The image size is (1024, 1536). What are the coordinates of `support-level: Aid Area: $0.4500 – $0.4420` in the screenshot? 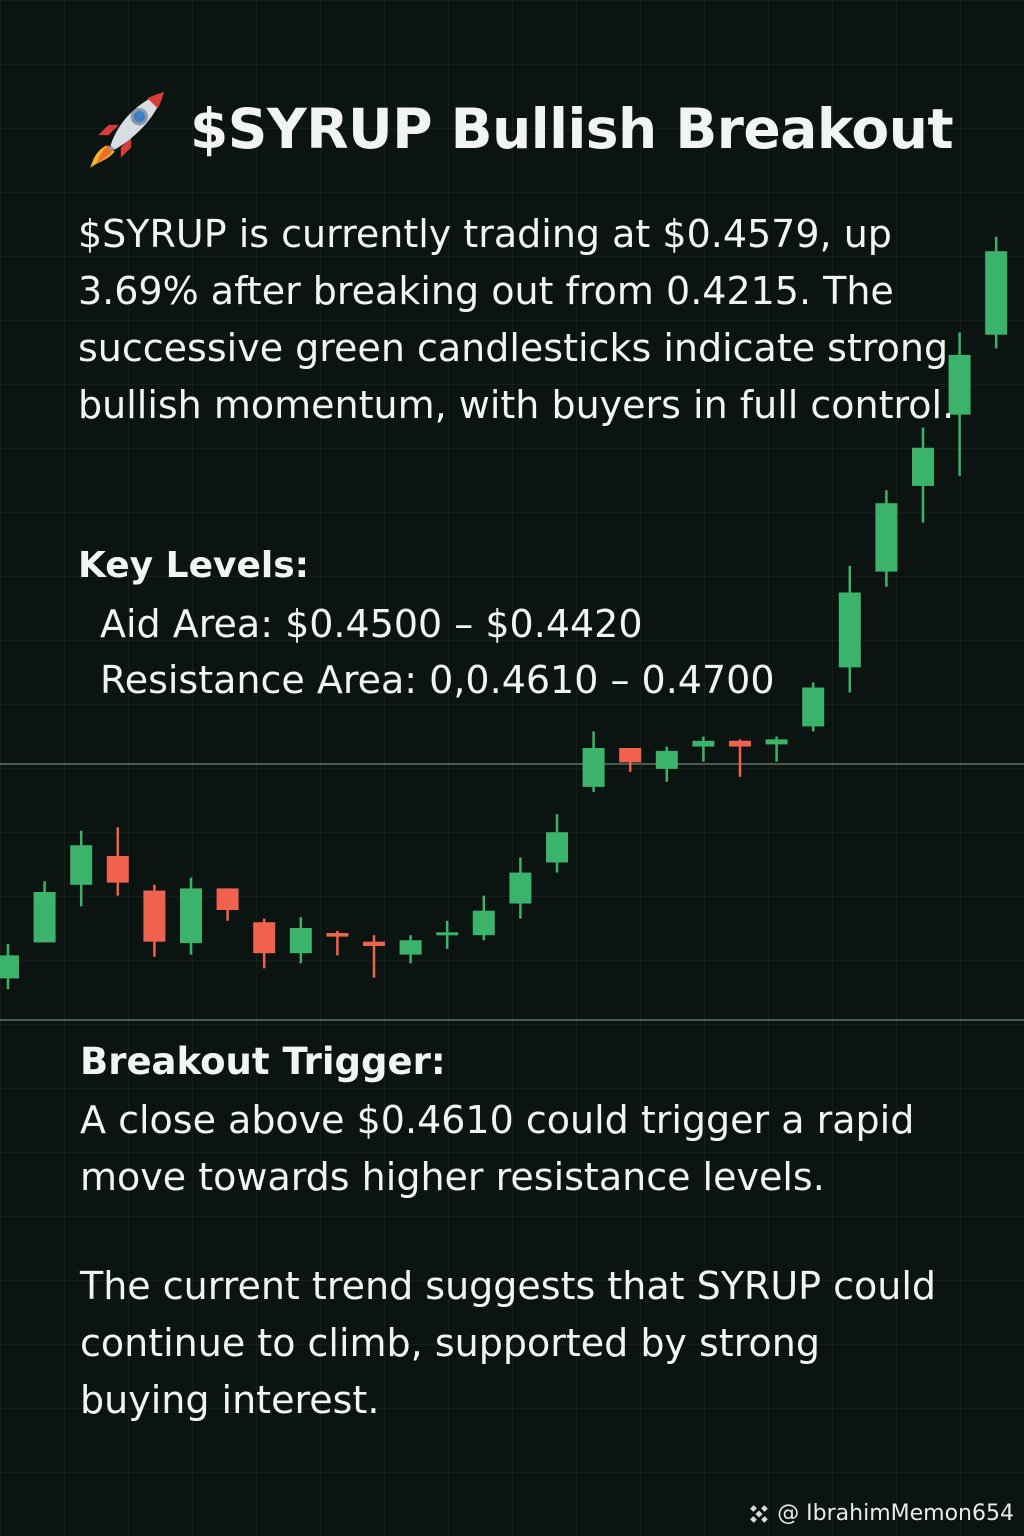 It's located at (371, 624).